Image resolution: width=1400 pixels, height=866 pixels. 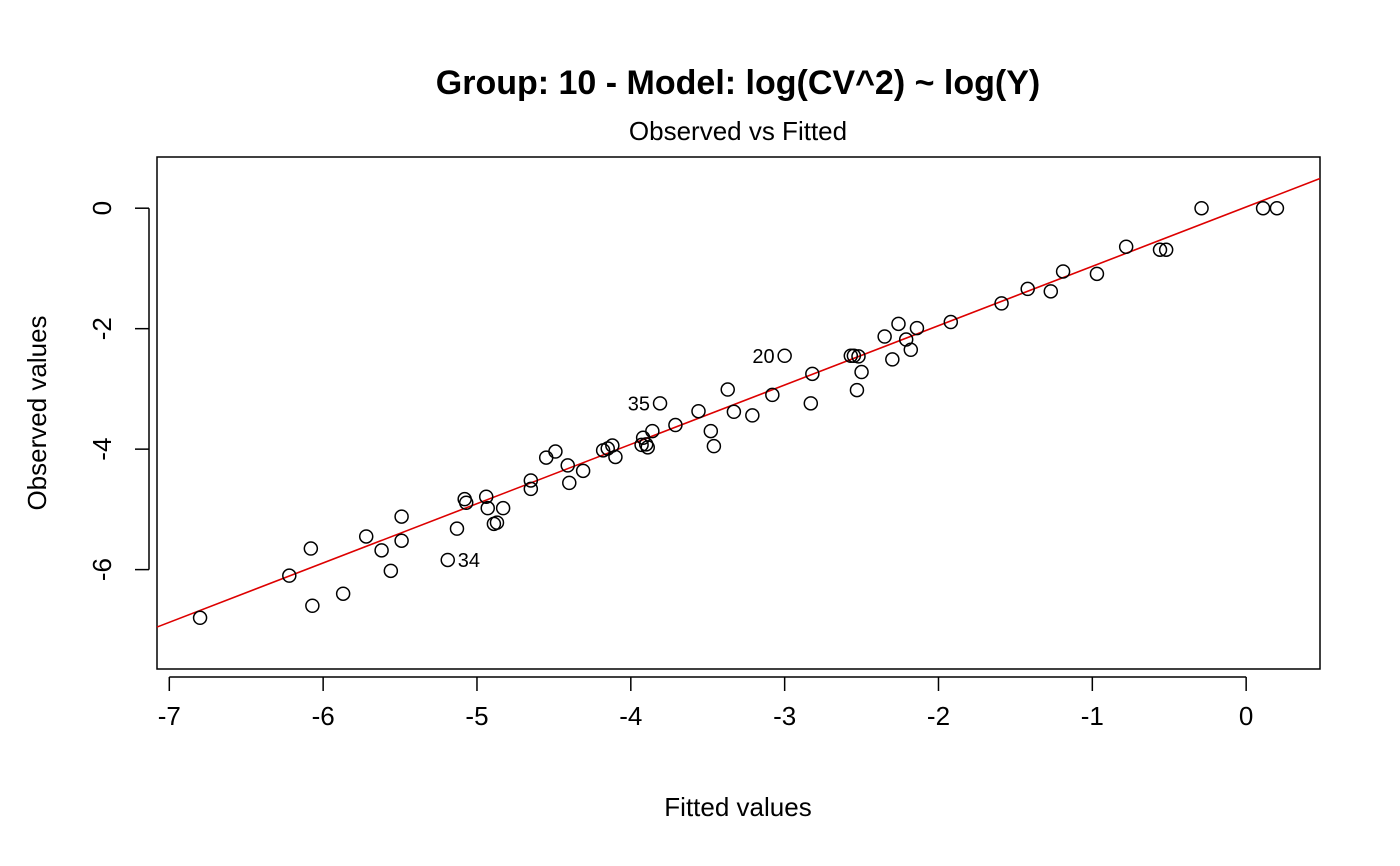 I want to click on x-tick-label: -7, so click(x=169, y=716).